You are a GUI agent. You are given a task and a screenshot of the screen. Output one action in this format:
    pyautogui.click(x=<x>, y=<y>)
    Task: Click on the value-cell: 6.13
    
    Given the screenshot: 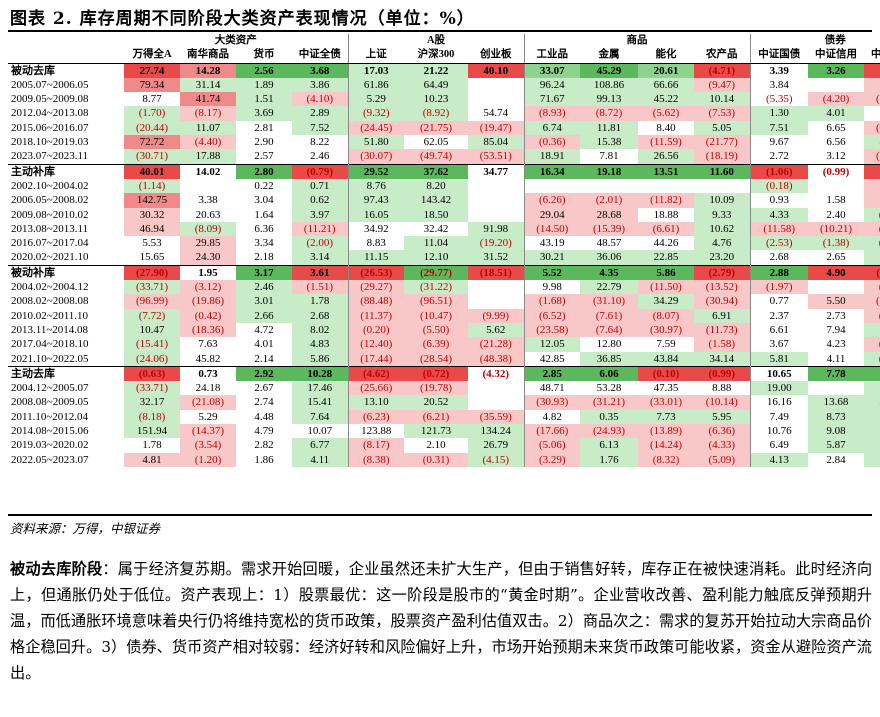 What is the action you would take?
    pyautogui.click(x=609, y=445)
    